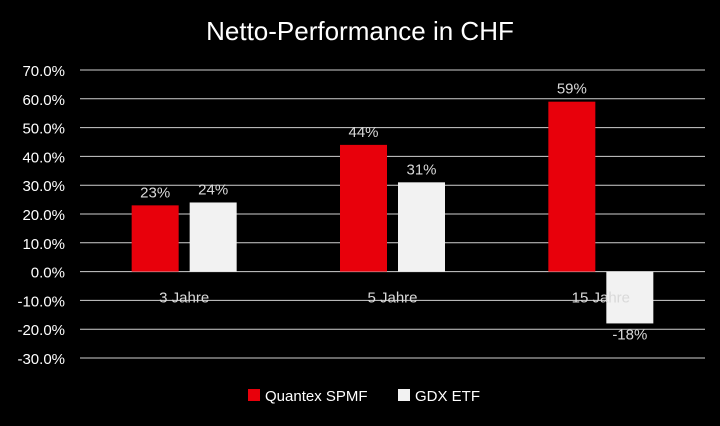 The width and height of the screenshot is (720, 426). I want to click on y-tick-label: 50.0%, so click(43, 129).